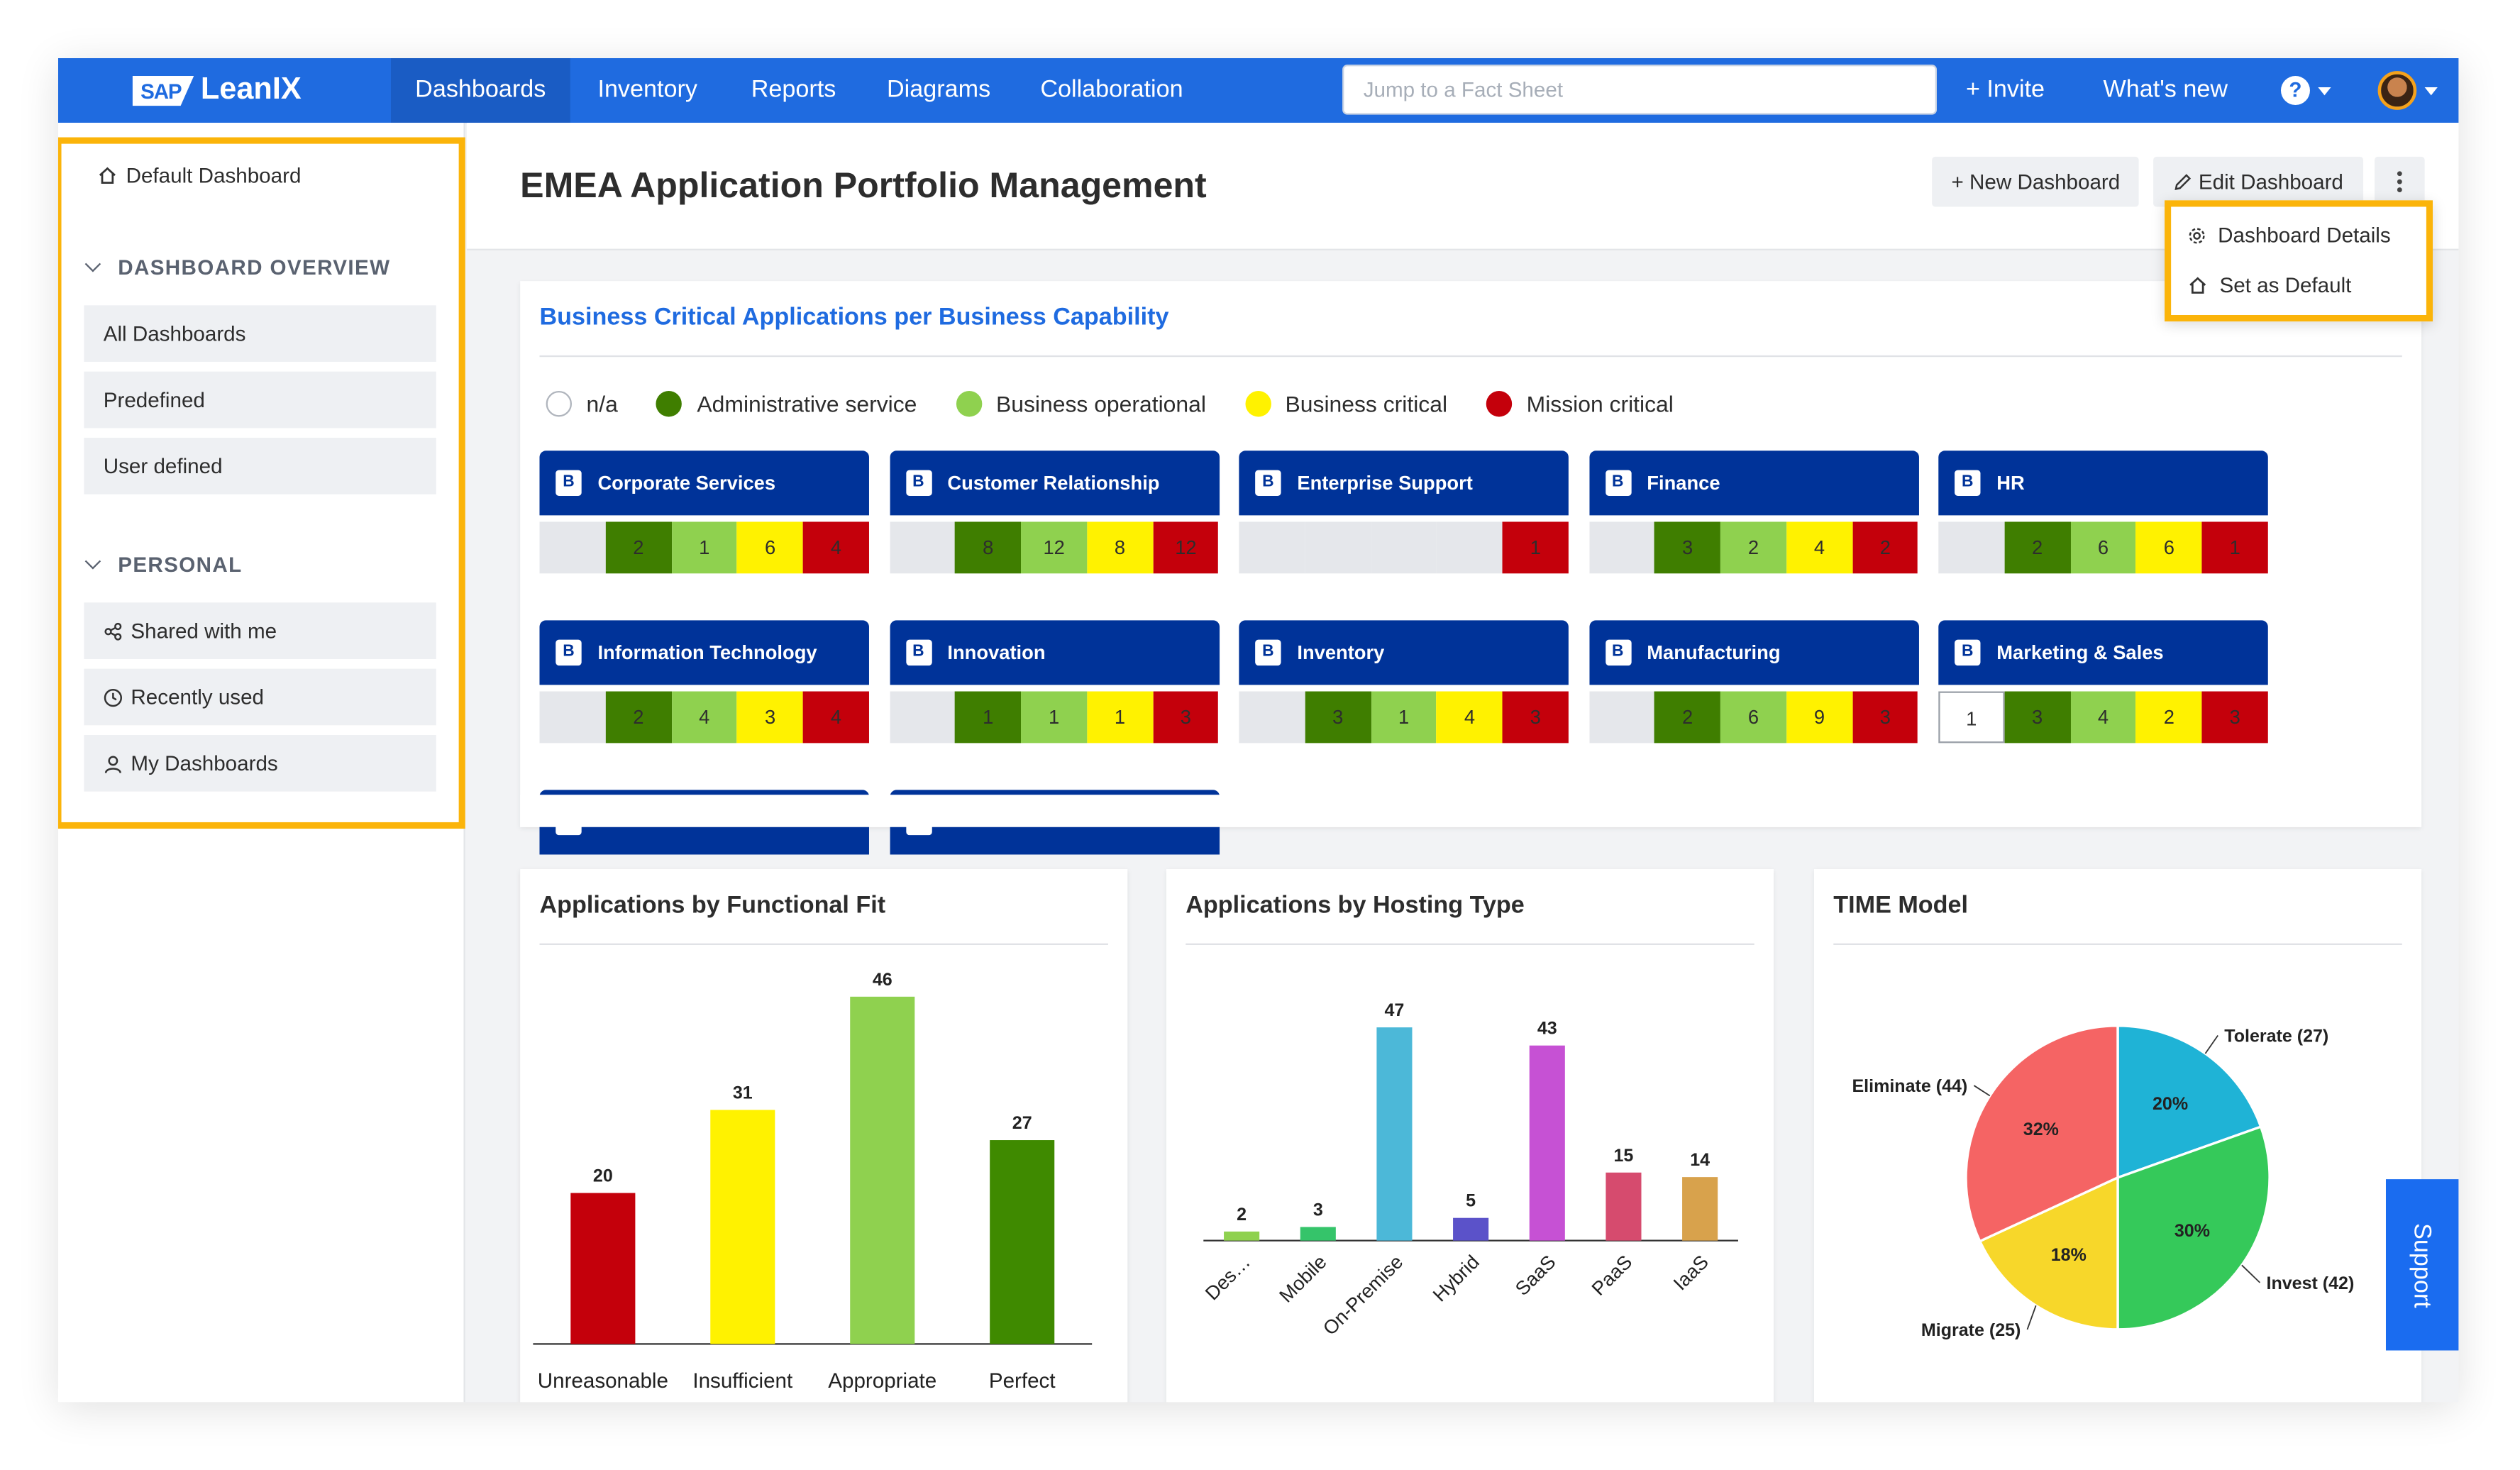 The height and width of the screenshot is (1470, 2520). I want to click on criticality-cell-operational: 2, so click(1754, 547).